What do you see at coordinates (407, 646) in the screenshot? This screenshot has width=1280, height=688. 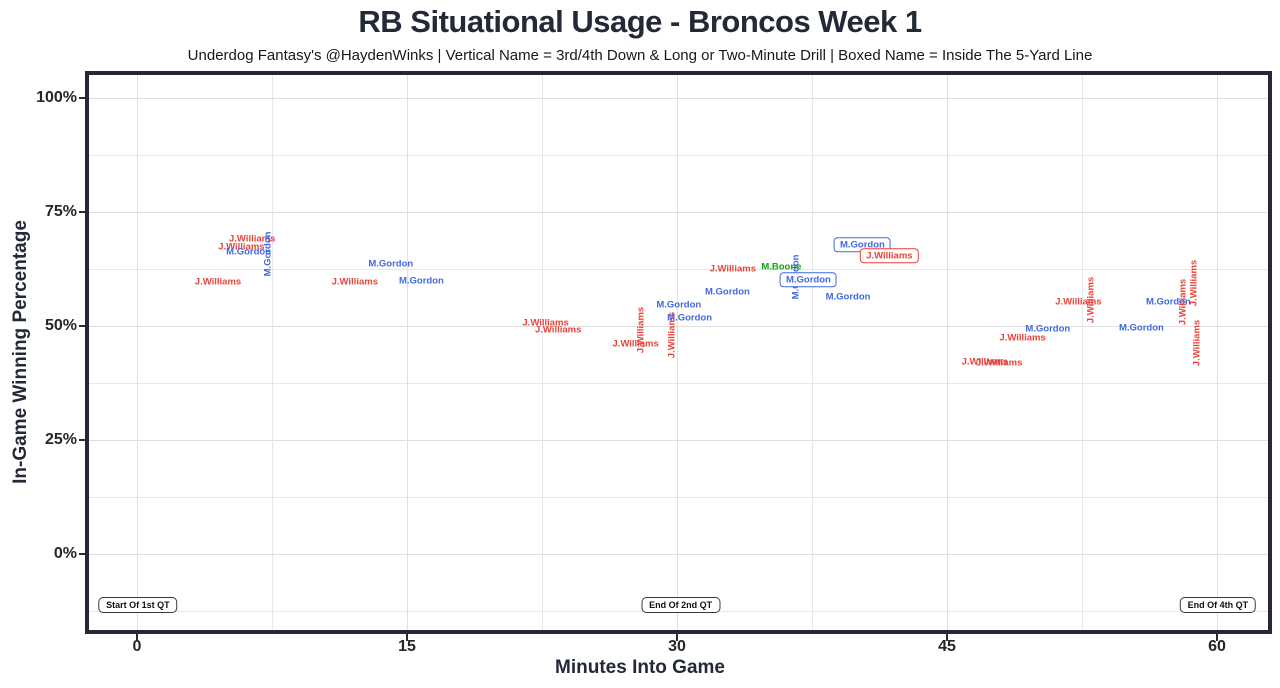 I see `x-tick-label: 15` at bounding box center [407, 646].